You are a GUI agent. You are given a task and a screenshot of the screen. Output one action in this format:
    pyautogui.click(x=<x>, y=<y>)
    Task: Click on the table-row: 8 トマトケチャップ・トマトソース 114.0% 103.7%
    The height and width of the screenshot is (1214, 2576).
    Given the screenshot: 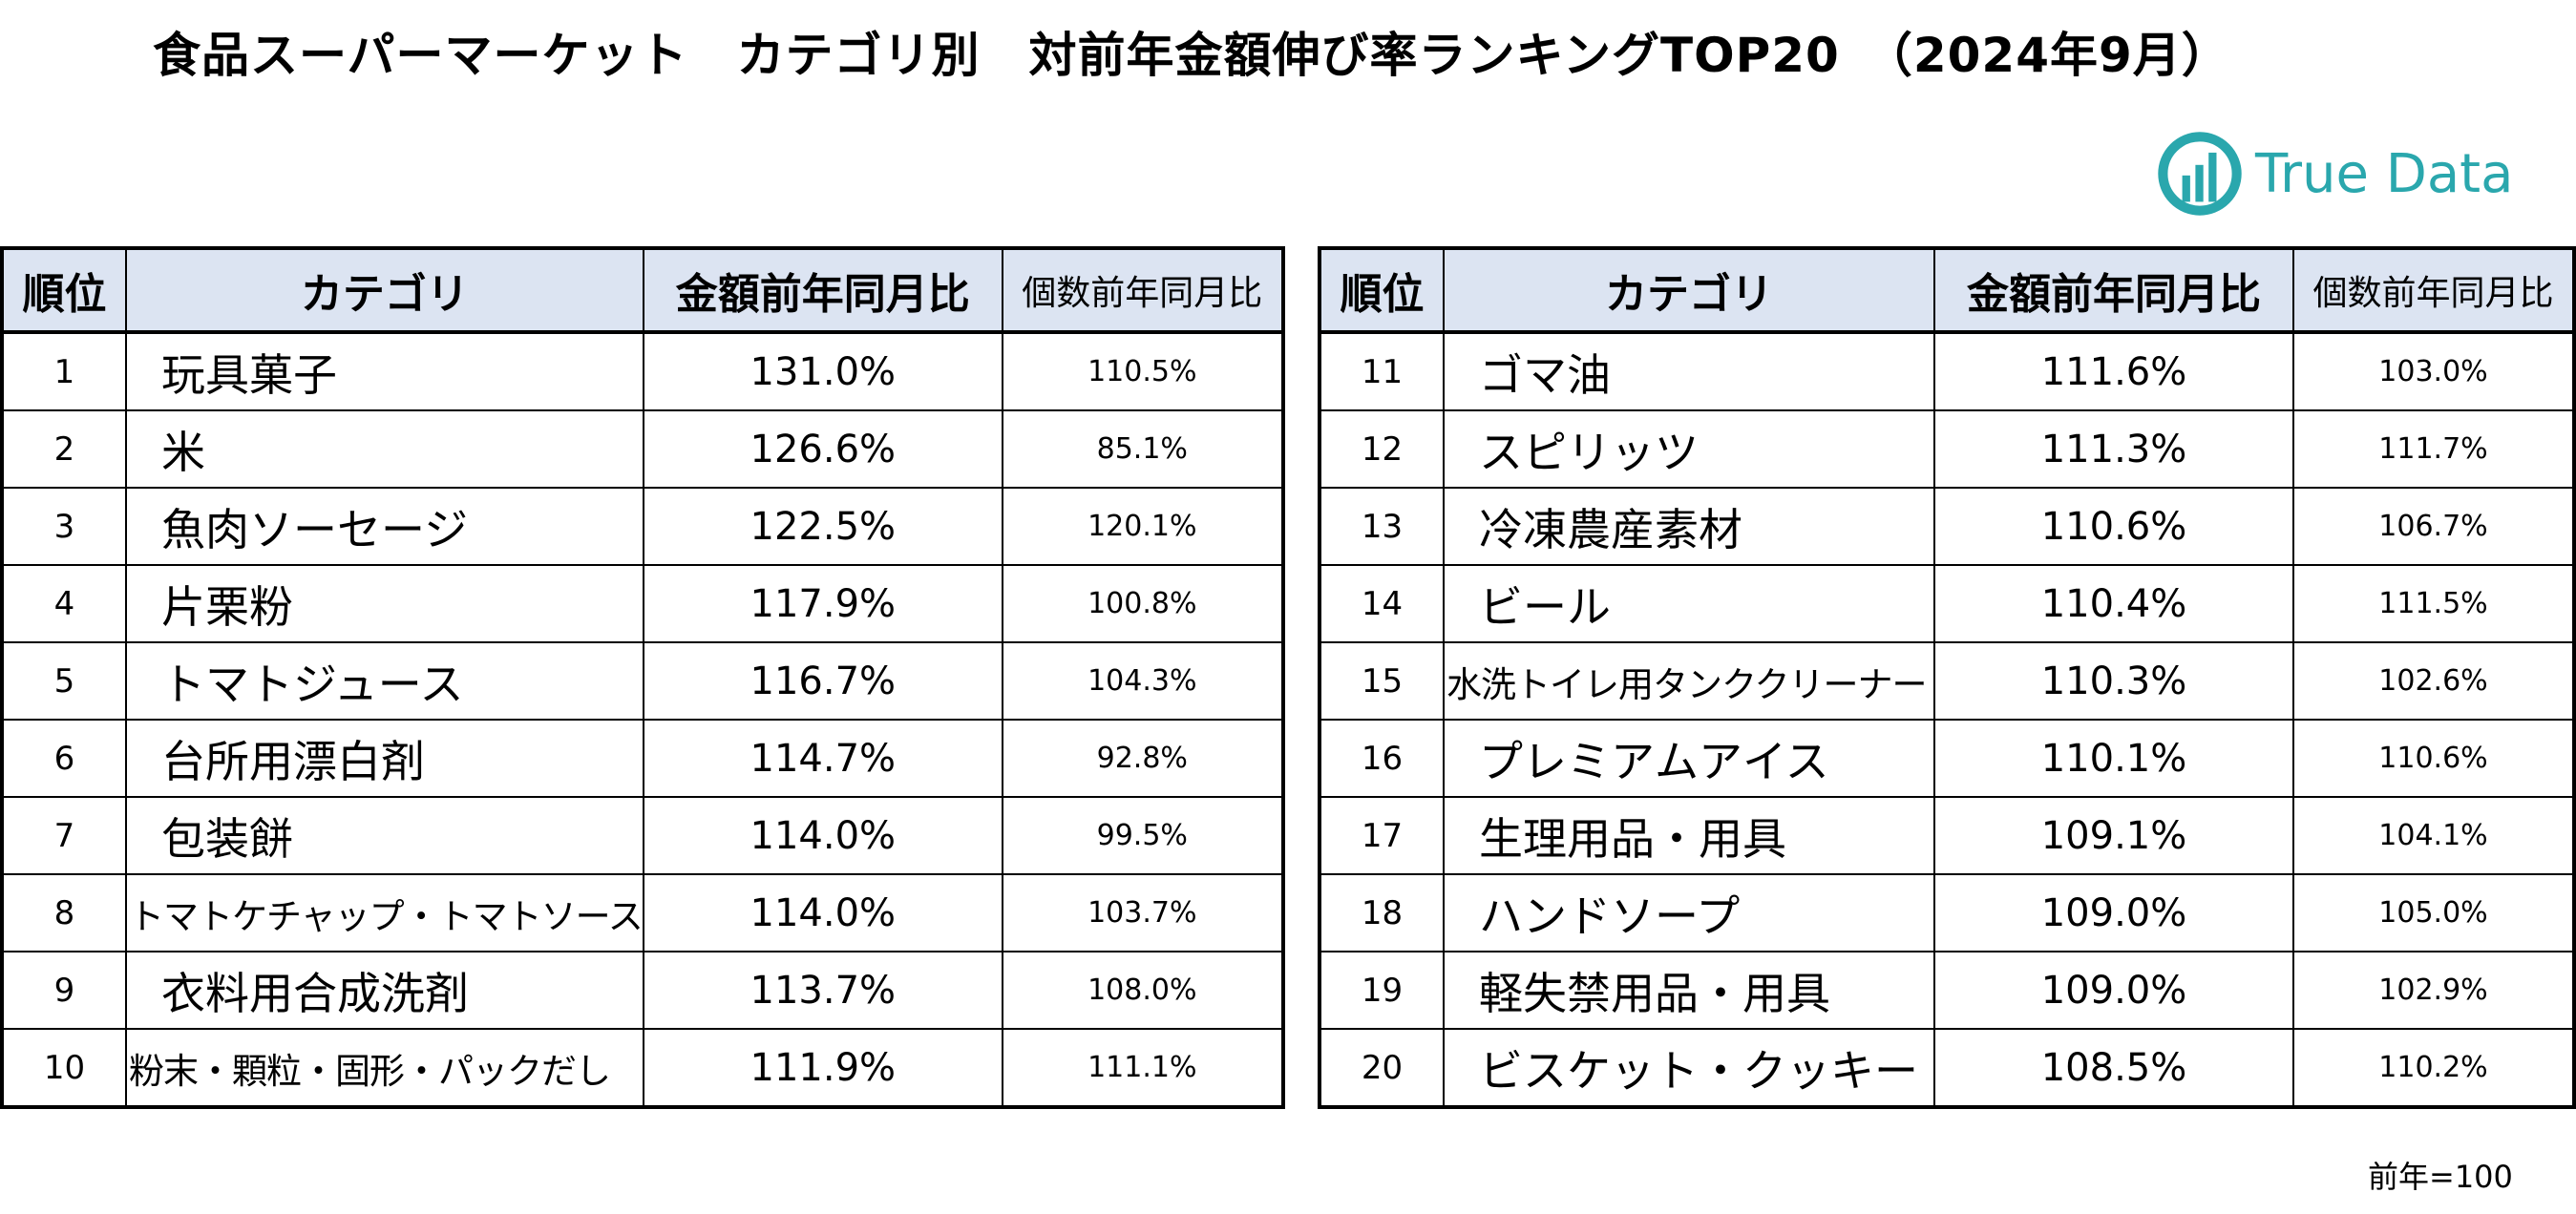 What is the action you would take?
    pyautogui.click(x=642, y=912)
    